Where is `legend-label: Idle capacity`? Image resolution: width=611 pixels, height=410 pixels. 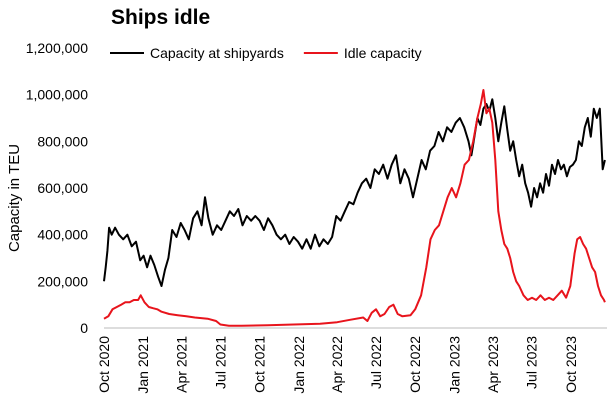
legend-label: Idle capacity is located at coordinates (383, 53).